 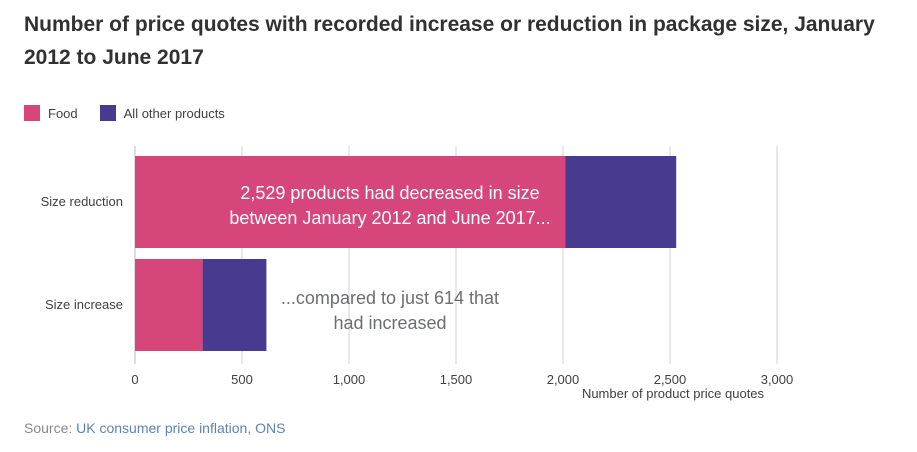 I want to click on category-label: Size reduction, so click(x=82, y=201).